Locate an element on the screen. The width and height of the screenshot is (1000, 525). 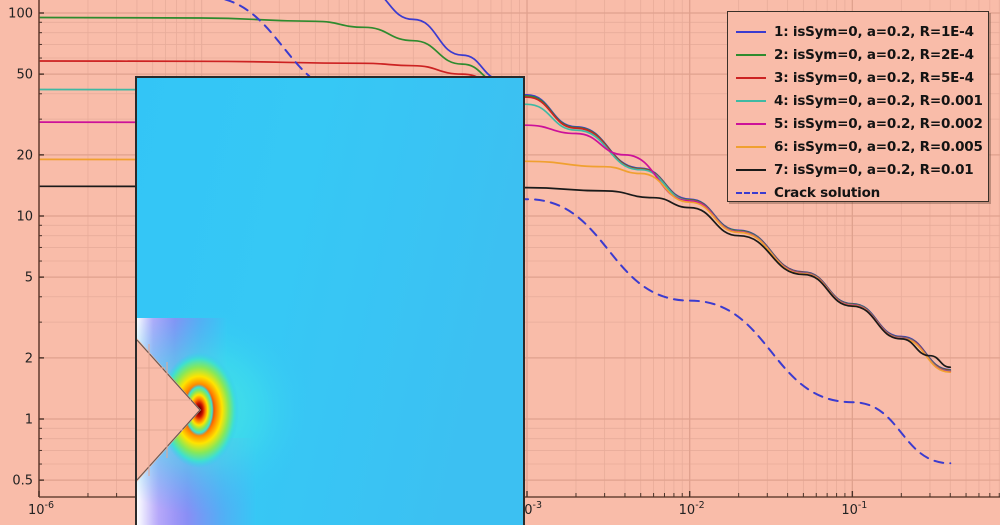
notch-cutout is located at coordinates (169, 410).